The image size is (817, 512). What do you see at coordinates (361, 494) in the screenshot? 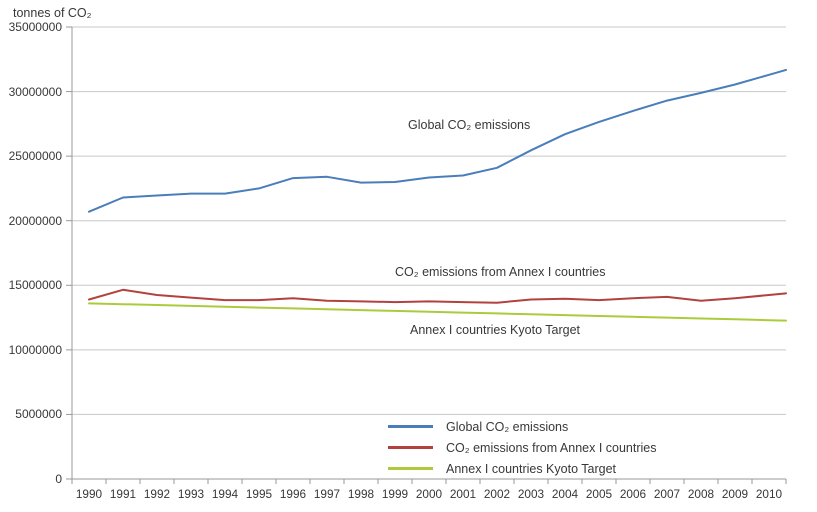
I see `x-axis-label: 1998` at bounding box center [361, 494].